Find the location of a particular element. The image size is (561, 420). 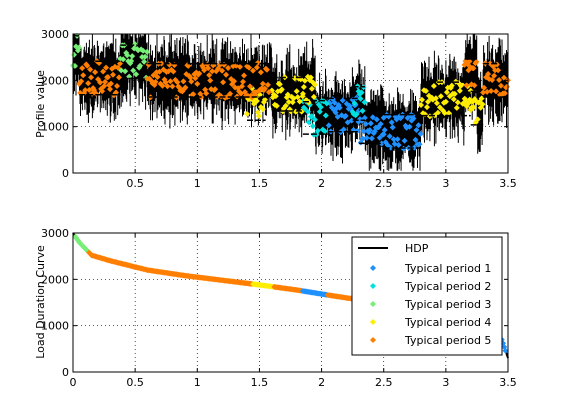

bottom-xtick-label: 2 is located at coordinates (321, 382).